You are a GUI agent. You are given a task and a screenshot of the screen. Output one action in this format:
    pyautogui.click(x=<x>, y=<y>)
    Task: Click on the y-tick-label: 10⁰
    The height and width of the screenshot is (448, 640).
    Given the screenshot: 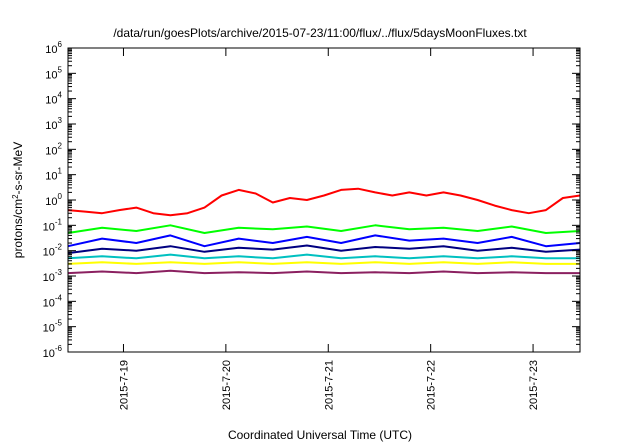 What is the action you would take?
    pyautogui.click(x=53, y=200)
    